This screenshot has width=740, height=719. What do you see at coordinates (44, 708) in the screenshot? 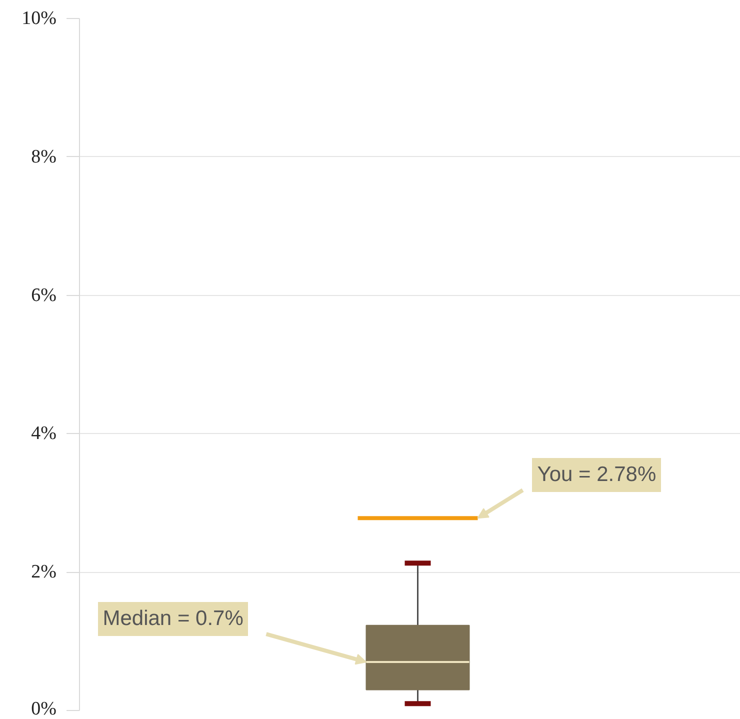
I see `y-tick-label: 0%` at bounding box center [44, 708].